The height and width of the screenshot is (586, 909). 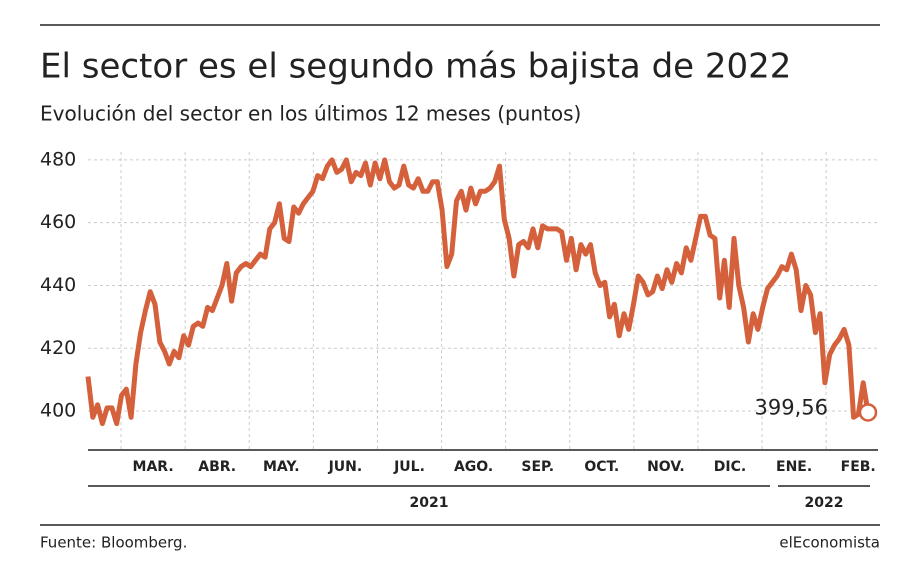 I want to click on x-tick-label: AGO., so click(x=473, y=467).